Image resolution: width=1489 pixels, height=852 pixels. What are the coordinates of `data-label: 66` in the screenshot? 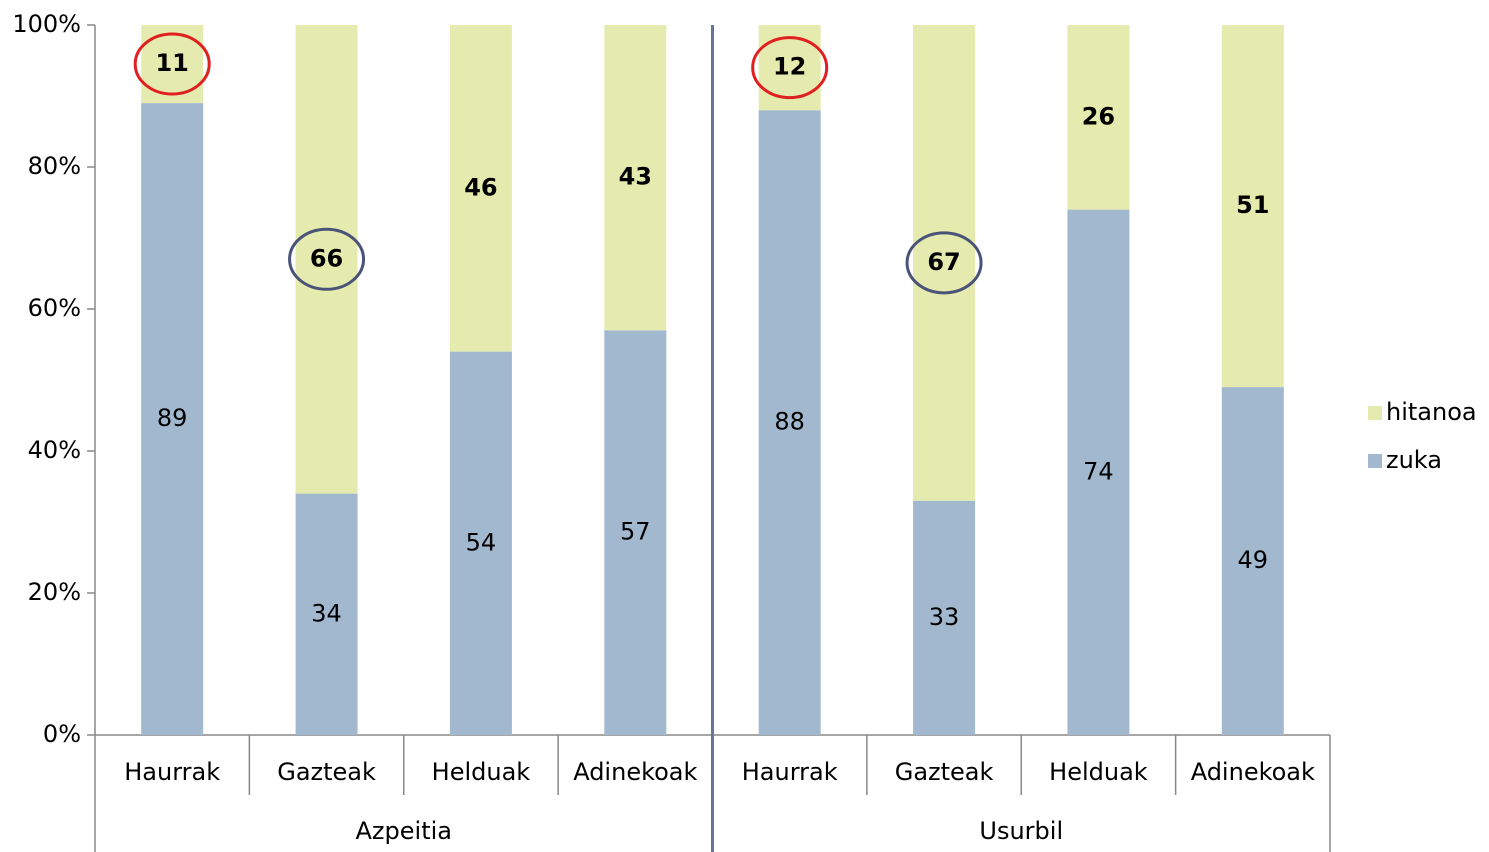 It's located at (326, 258).